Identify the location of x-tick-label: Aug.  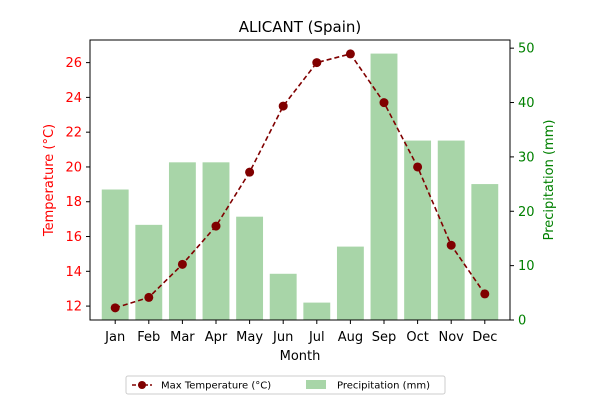
(350, 337).